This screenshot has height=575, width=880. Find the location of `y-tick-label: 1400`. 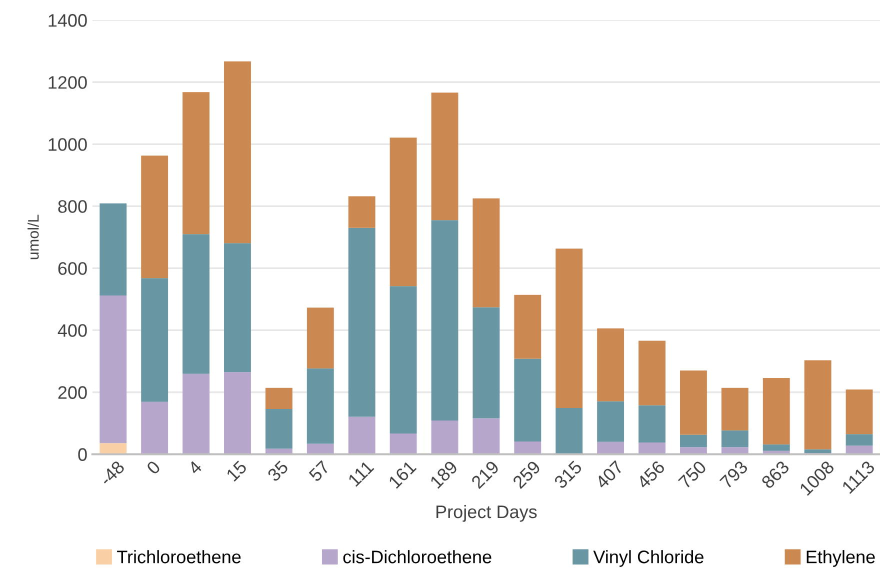

y-tick-label: 1400 is located at coordinates (67, 20).